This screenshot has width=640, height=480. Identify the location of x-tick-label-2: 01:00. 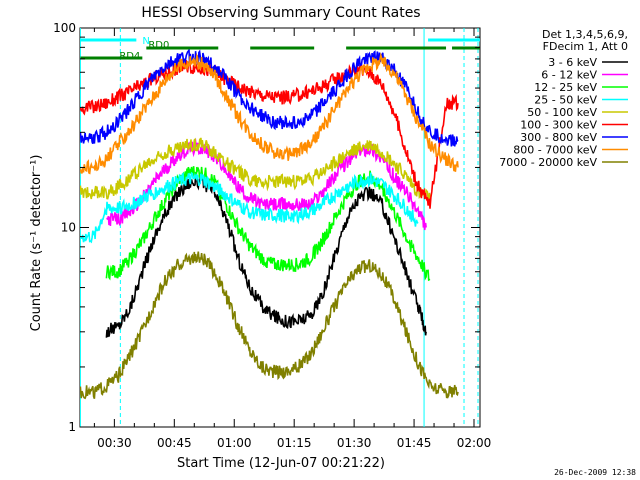
(234, 443).